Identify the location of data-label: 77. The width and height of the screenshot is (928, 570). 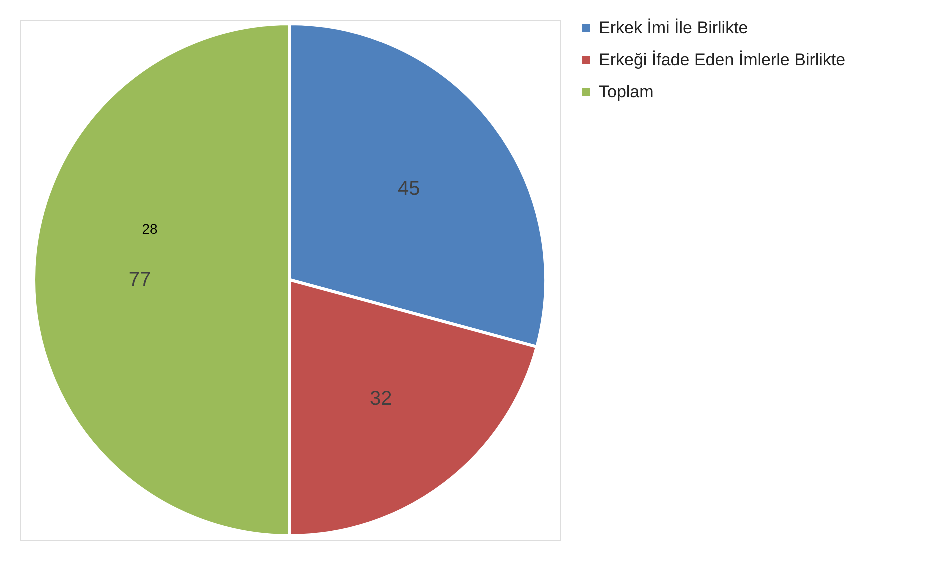
(140, 280).